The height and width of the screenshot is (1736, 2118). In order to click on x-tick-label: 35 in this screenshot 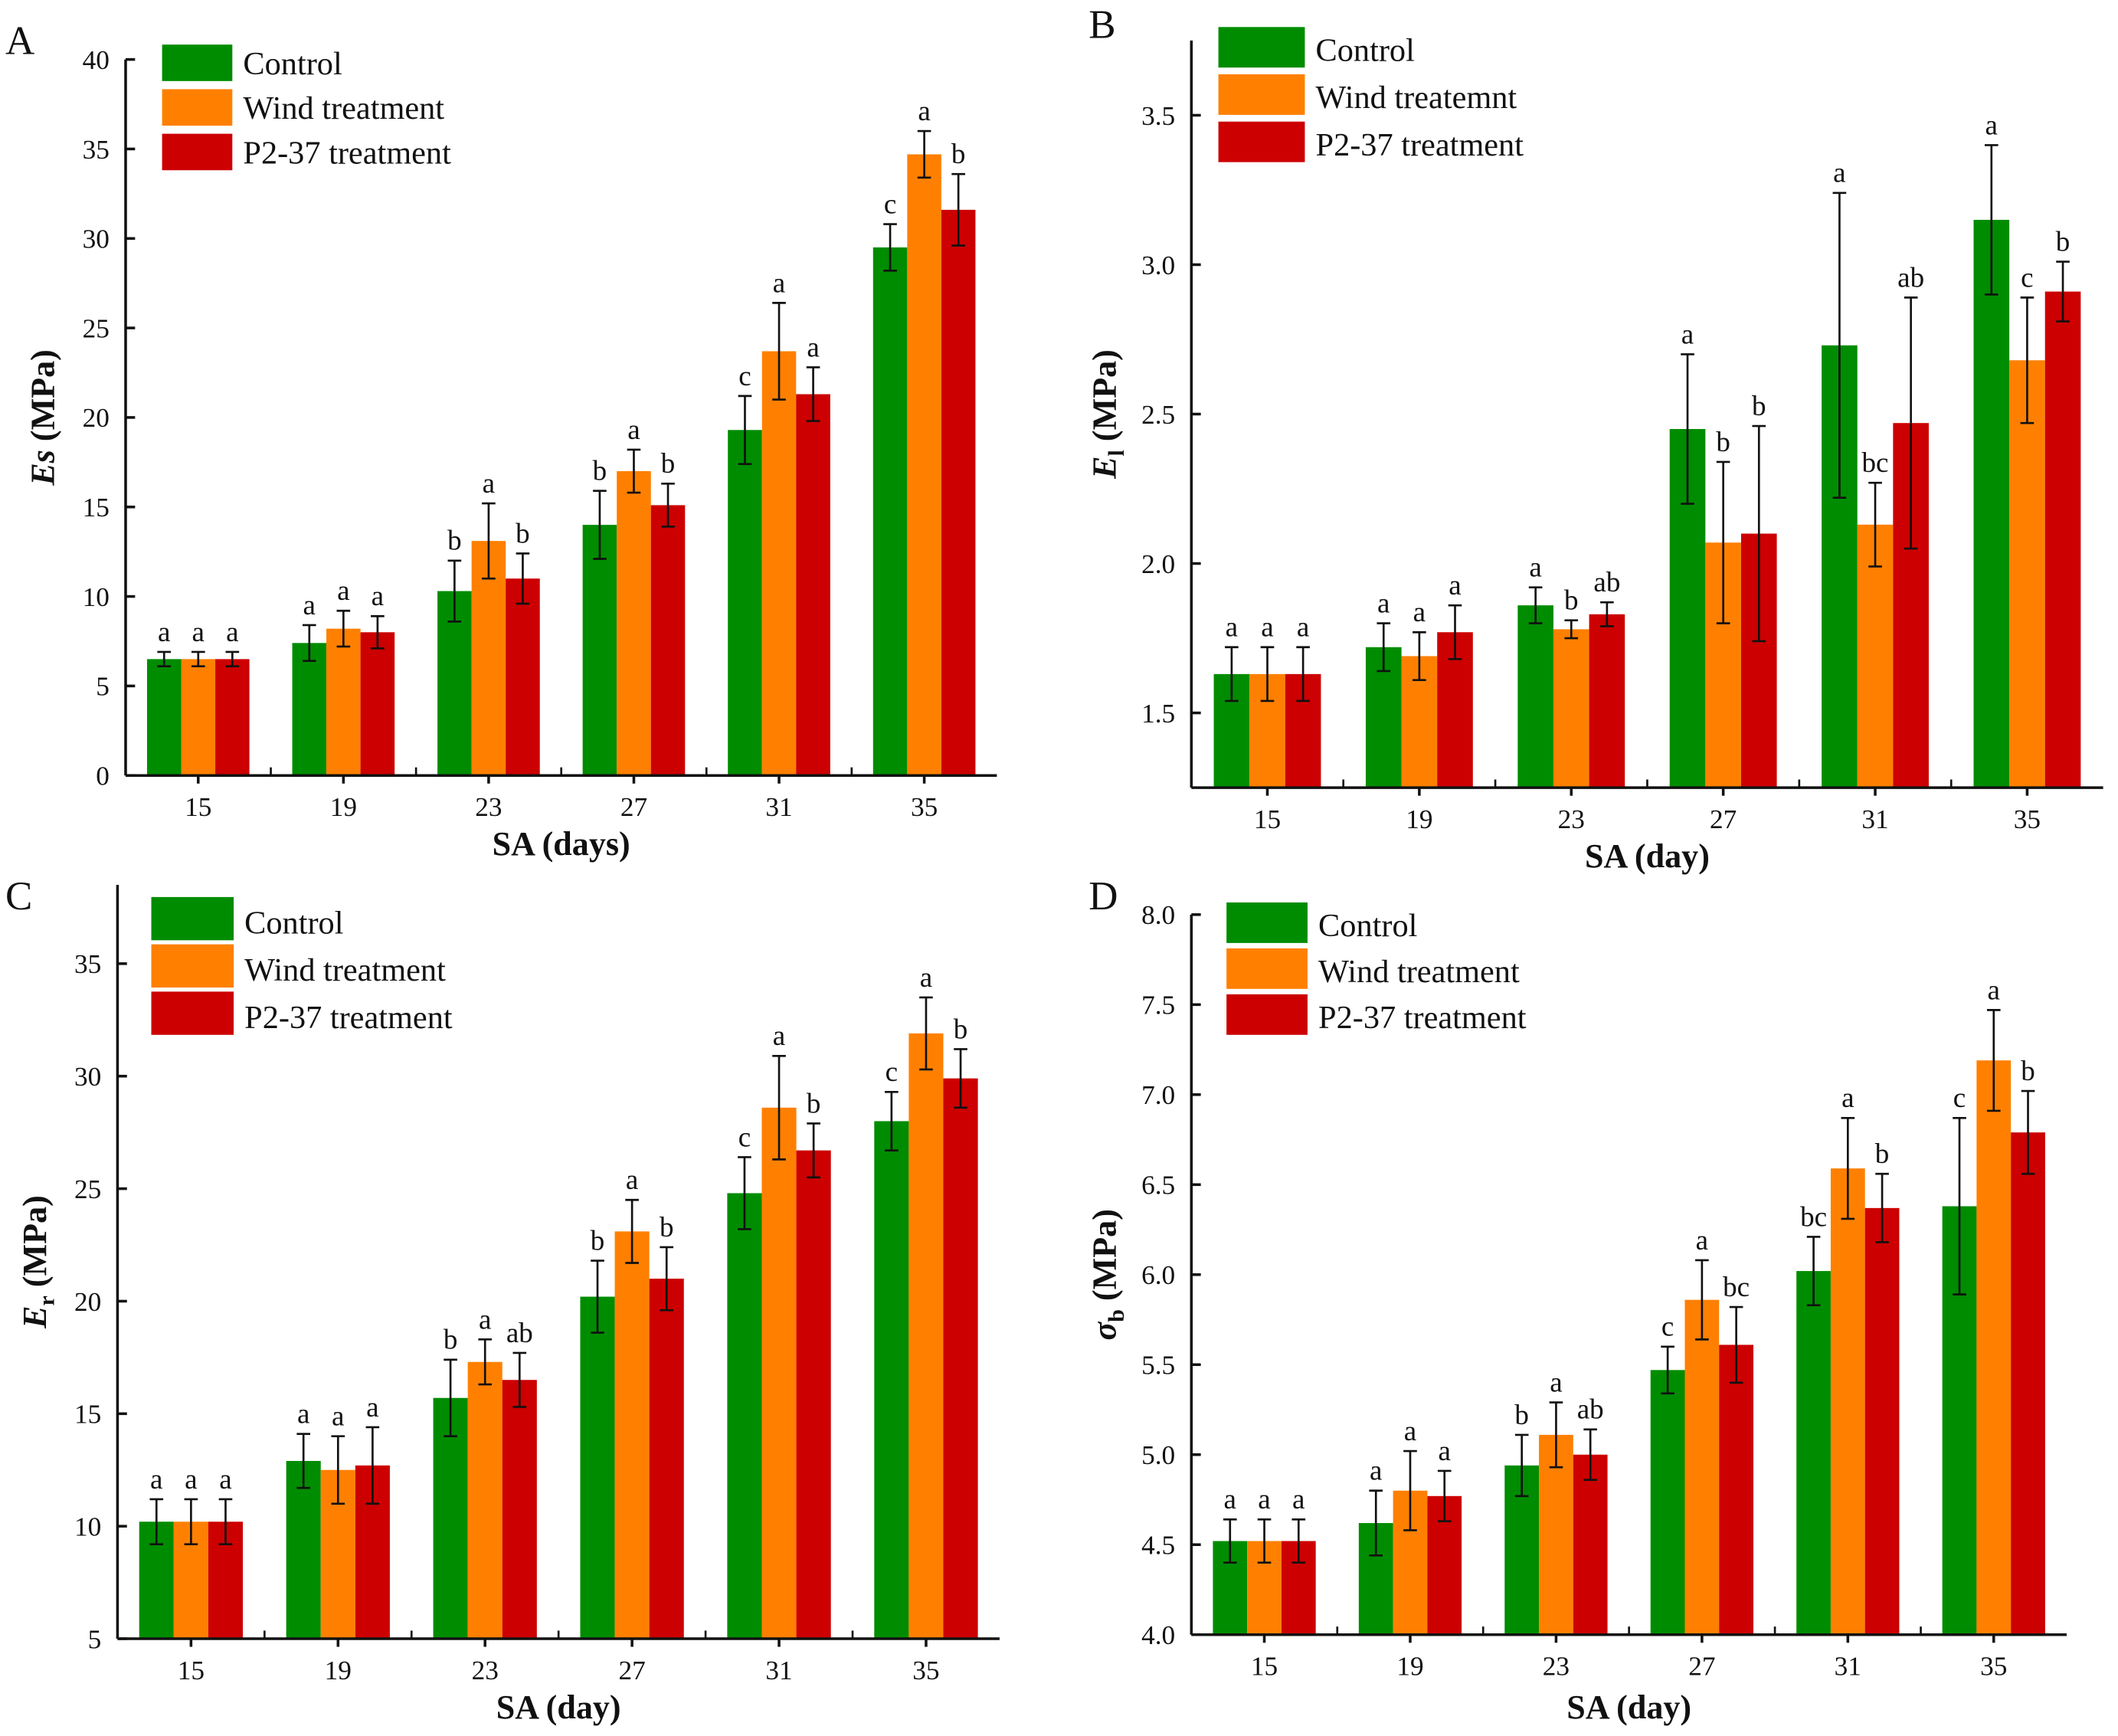, I will do `click(1993, 1667)`.